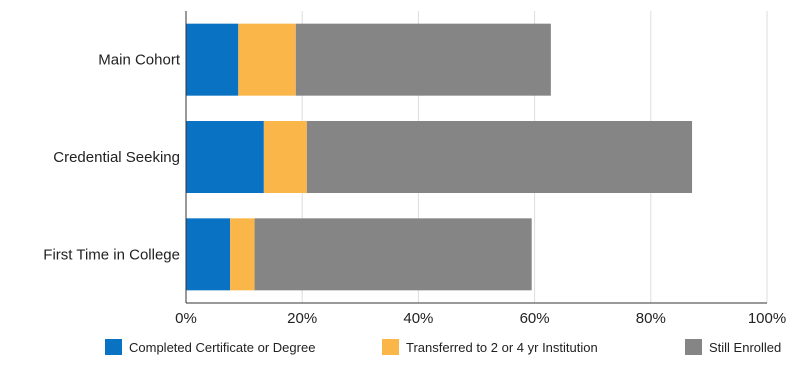 Image resolution: width=803 pixels, height=370 pixels. What do you see at coordinates (111, 254) in the screenshot?
I see `category-label: First Time in College` at bounding box center [111, 254].